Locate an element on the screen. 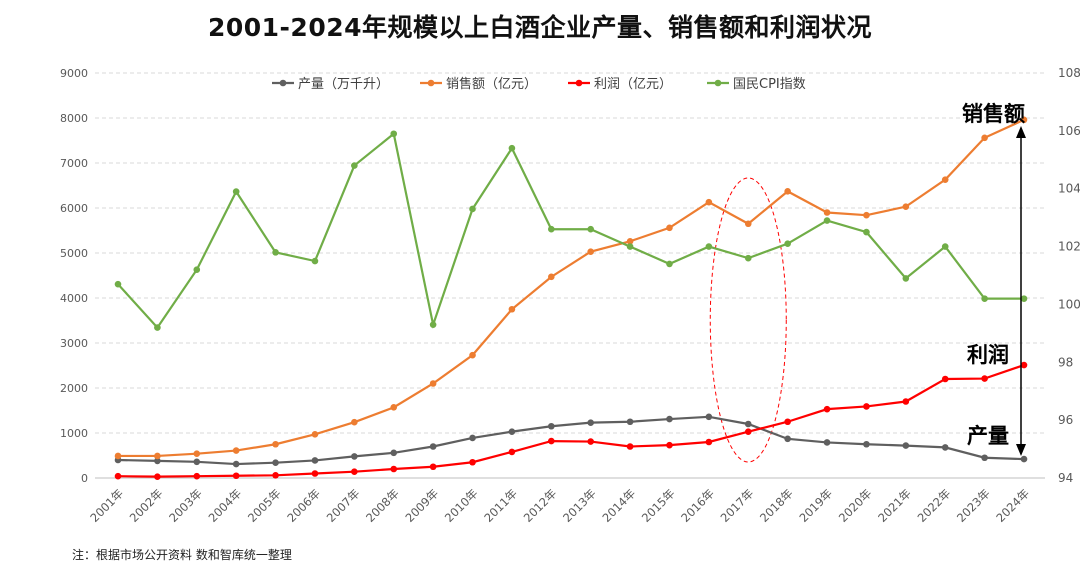 The width and height of the screenshot is (1080, 571). legend-label: 国民CPI指数 is located at coordinates (769, 84).